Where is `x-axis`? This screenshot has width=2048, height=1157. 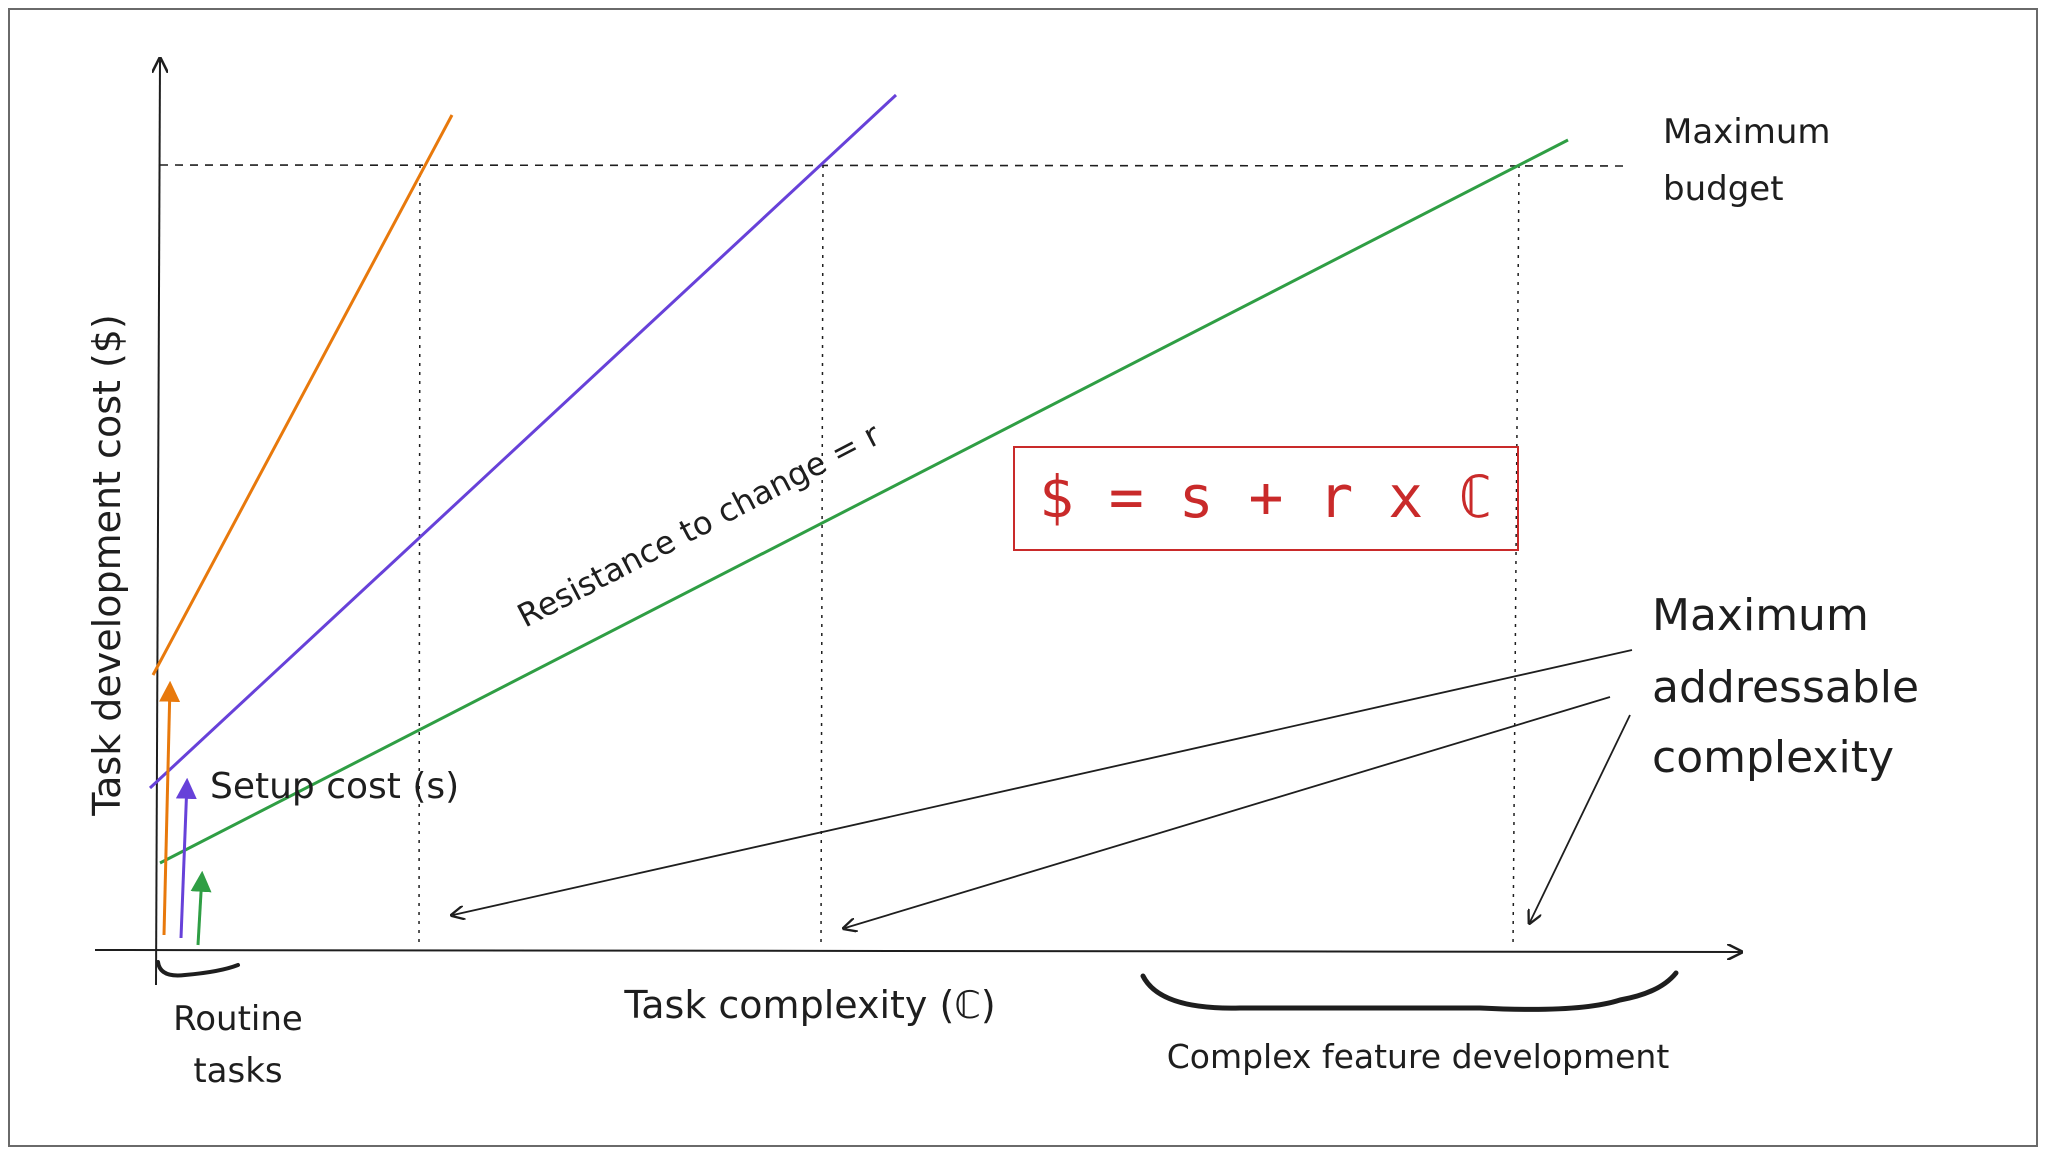
x-axis is located at coordinates (917, 951).